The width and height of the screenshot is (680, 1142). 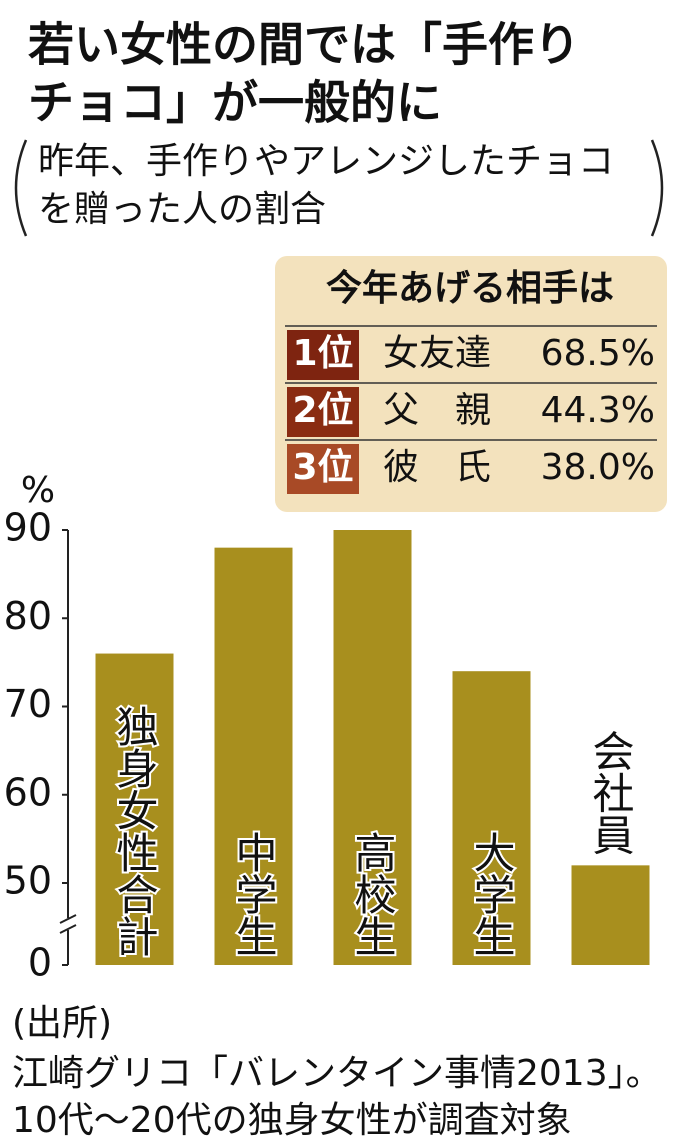 I want to click on name: 女友達, so click(x=437, y=353).